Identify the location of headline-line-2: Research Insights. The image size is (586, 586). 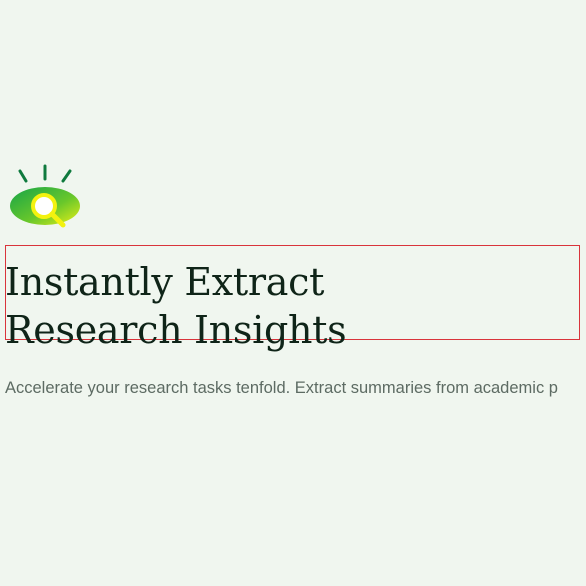
(176, 330).